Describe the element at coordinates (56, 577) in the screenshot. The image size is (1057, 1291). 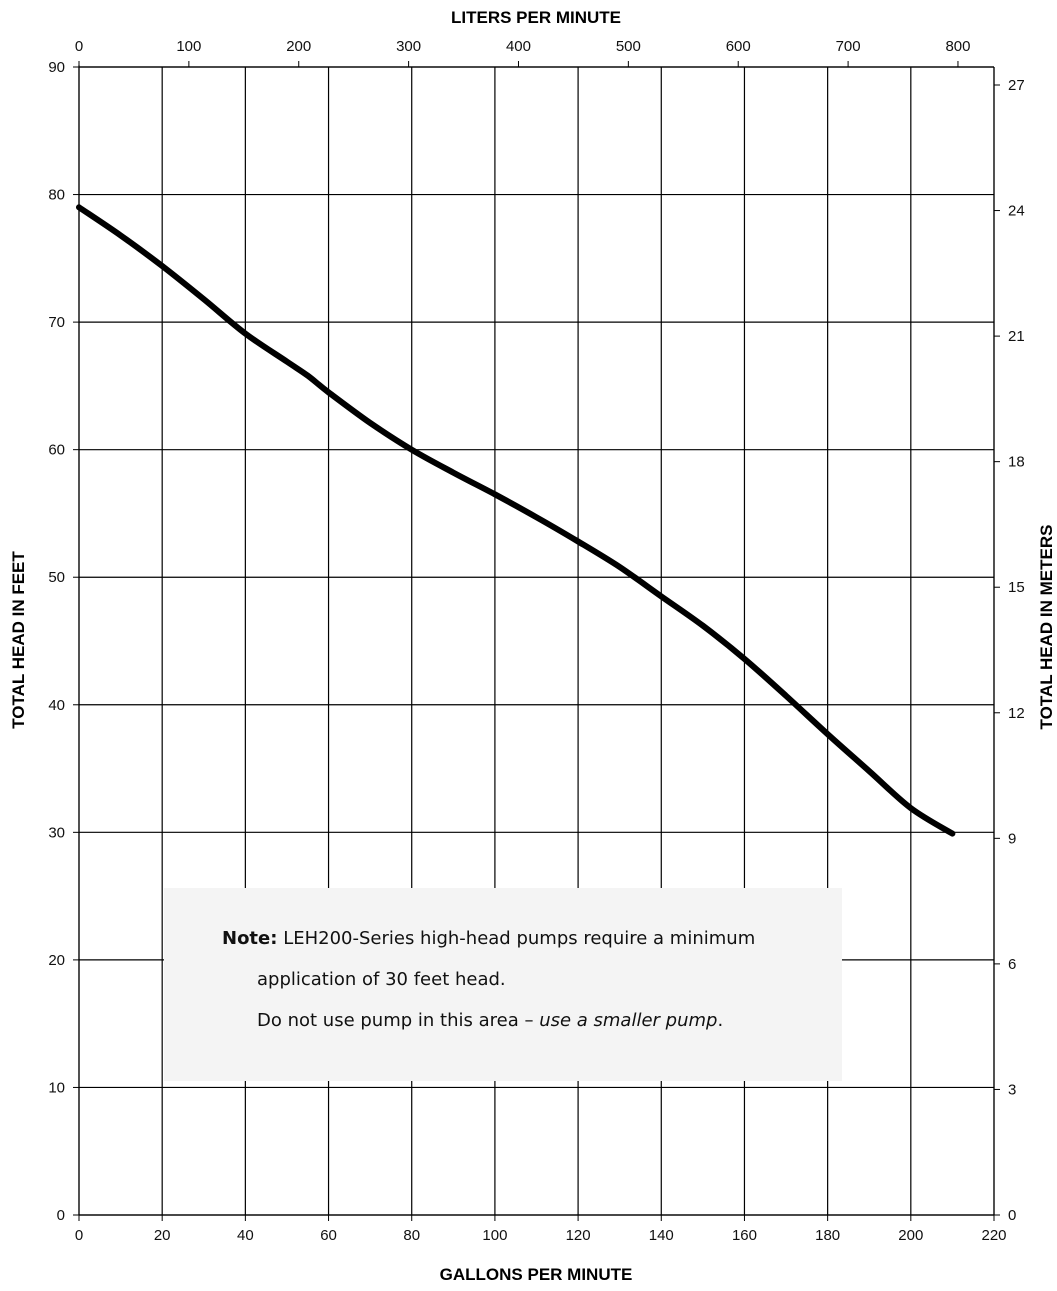
I see `y-tick-label: 50` at that location.